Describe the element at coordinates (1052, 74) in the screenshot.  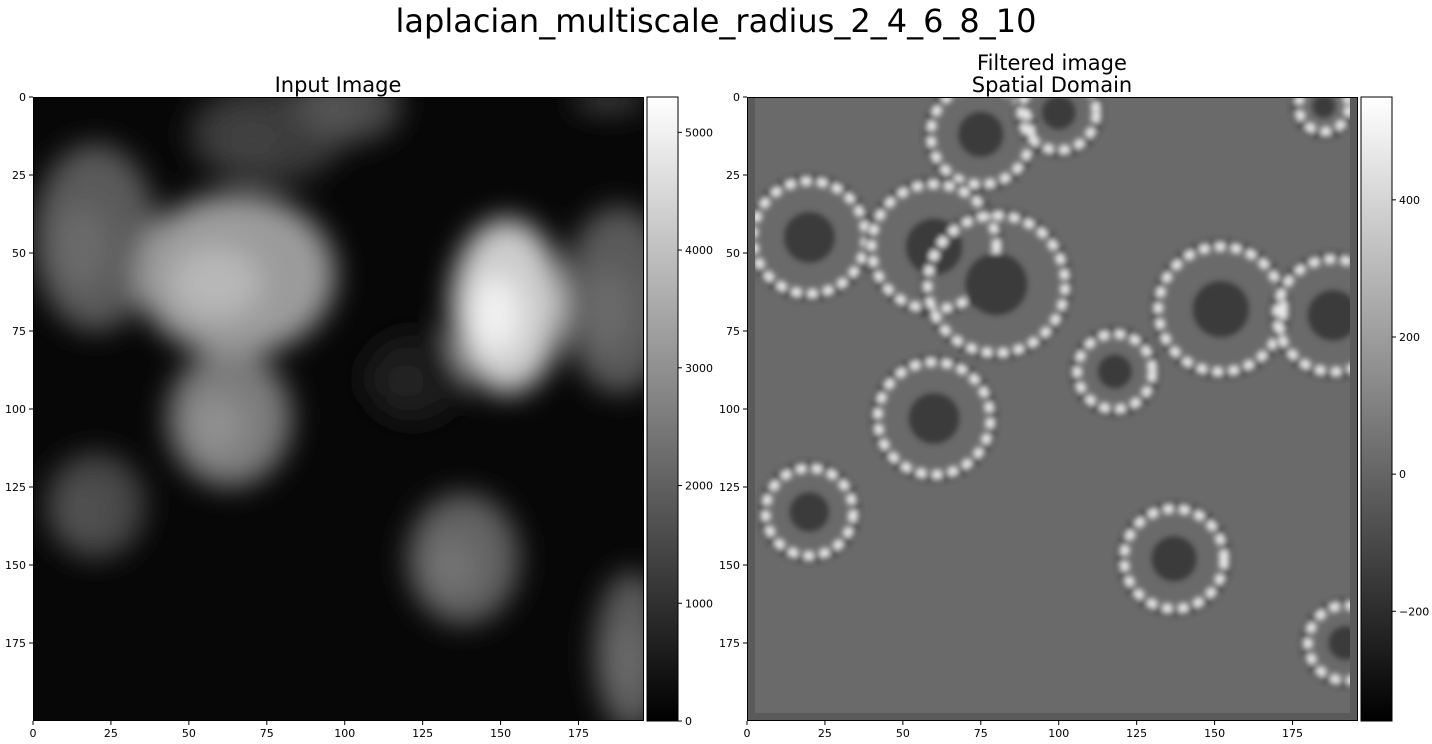
I see `panel-title-filtered-image: Filtered image Spatial Domain` at that location.